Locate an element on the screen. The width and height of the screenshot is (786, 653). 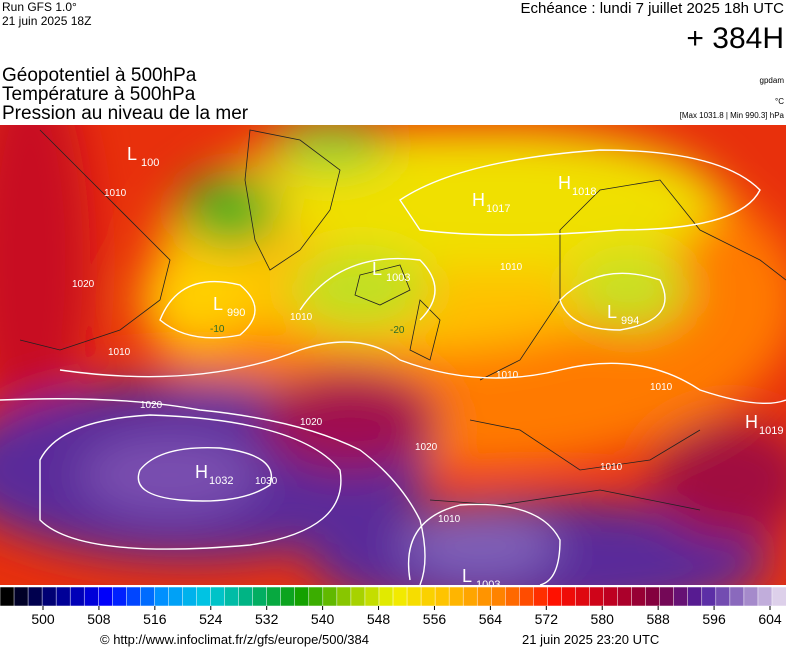
isobar-label: 1030 is located at coordinates (266, 481).